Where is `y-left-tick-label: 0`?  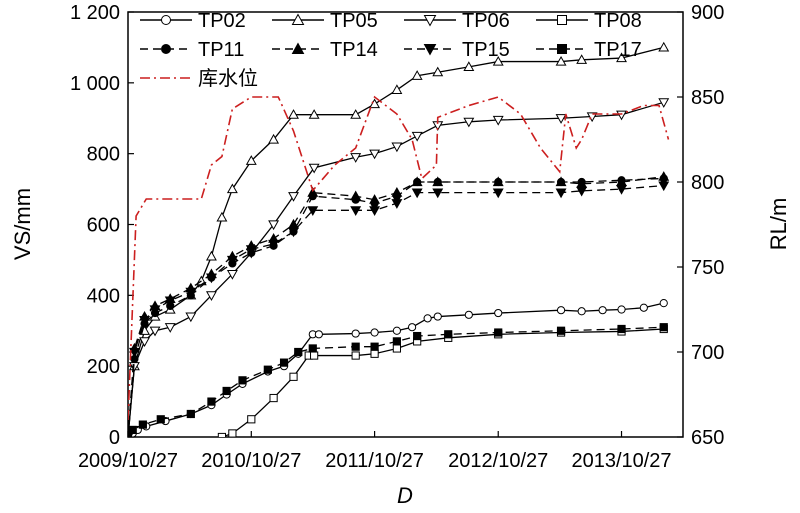 y-left-tick-label: 0 is located at coordinates (114, 438).